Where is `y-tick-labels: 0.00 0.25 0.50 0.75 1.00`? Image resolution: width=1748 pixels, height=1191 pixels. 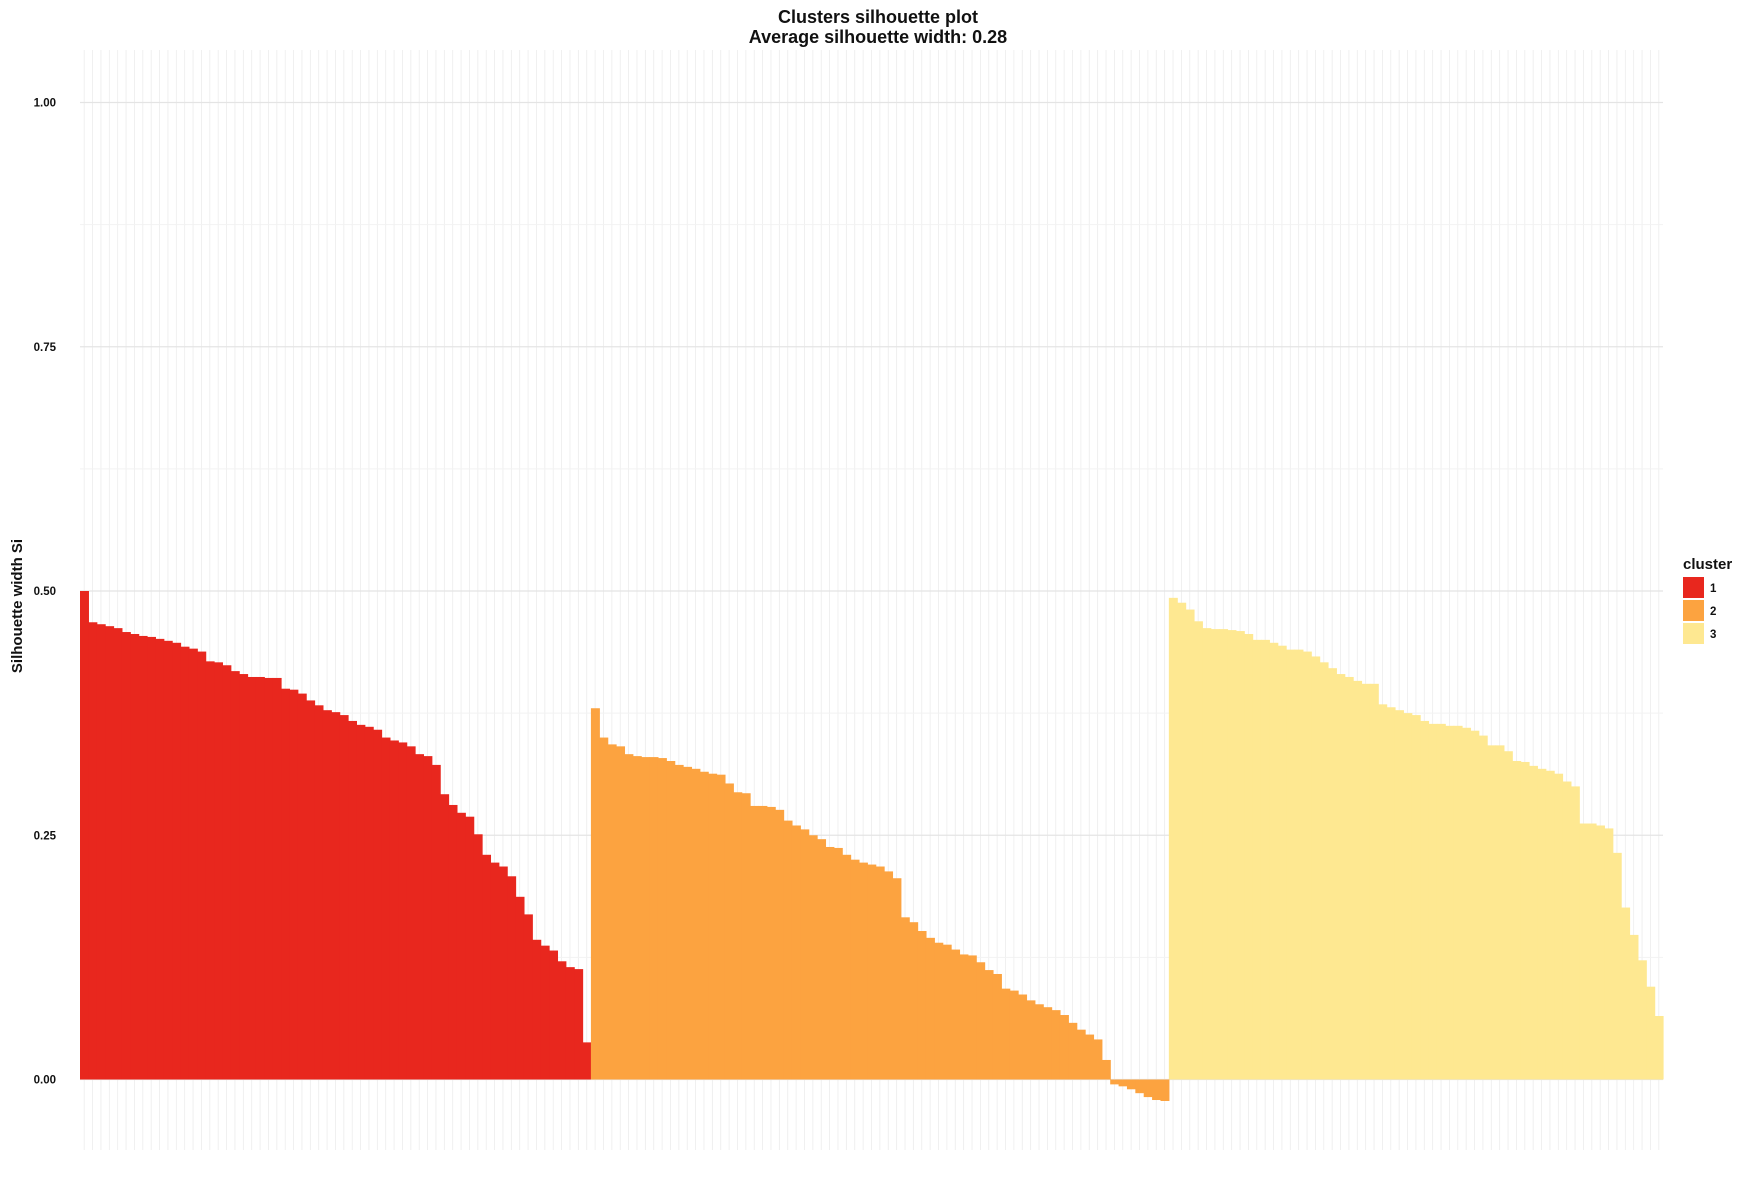 y-tick-labels: 0.00 0.25 0.50 0.75 1.00 is located at coordinates (45, 592).